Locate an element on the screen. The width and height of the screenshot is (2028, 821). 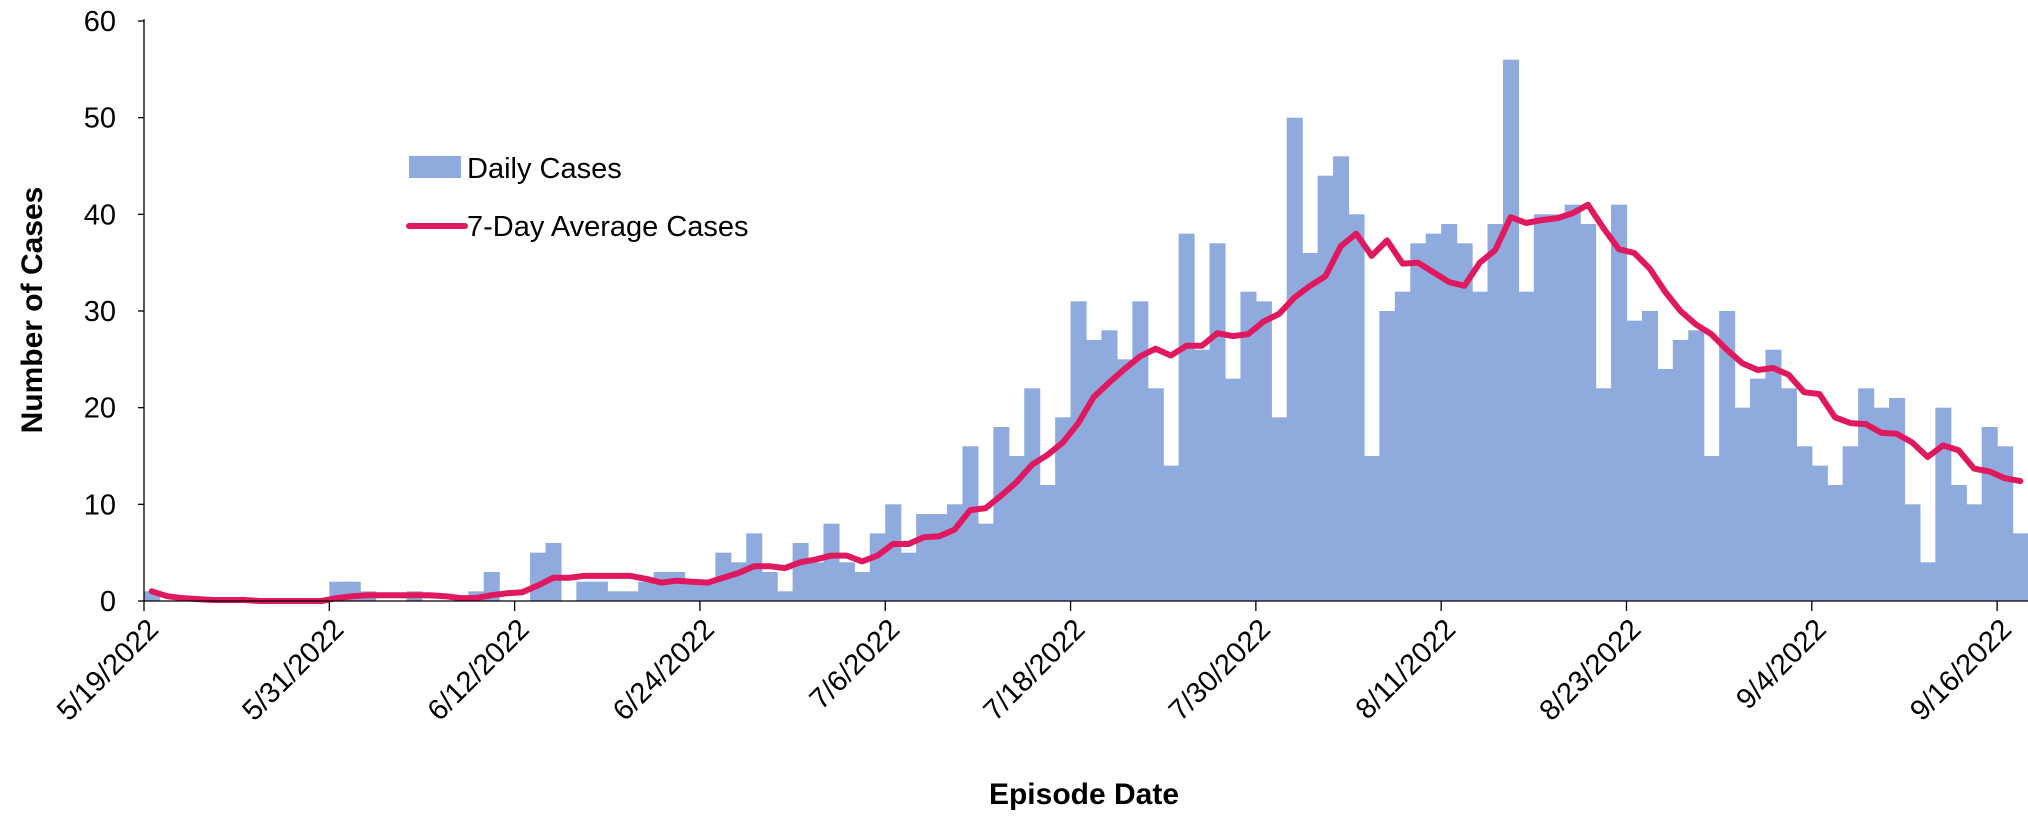
x-tick-label: 7/6/2022 is located at coordinates (855, 664).